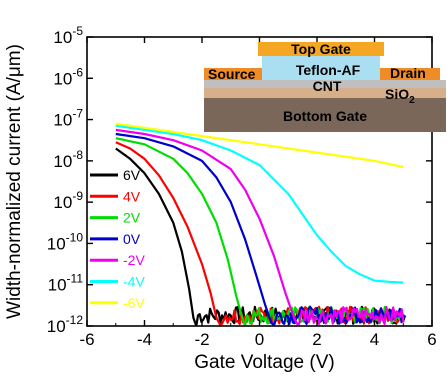 The image size is (447, 383). What do you see at coordinates (62, 120) in the screenshot?
I see `y-tick-base-2: 10` at bounding box center [62, 120].